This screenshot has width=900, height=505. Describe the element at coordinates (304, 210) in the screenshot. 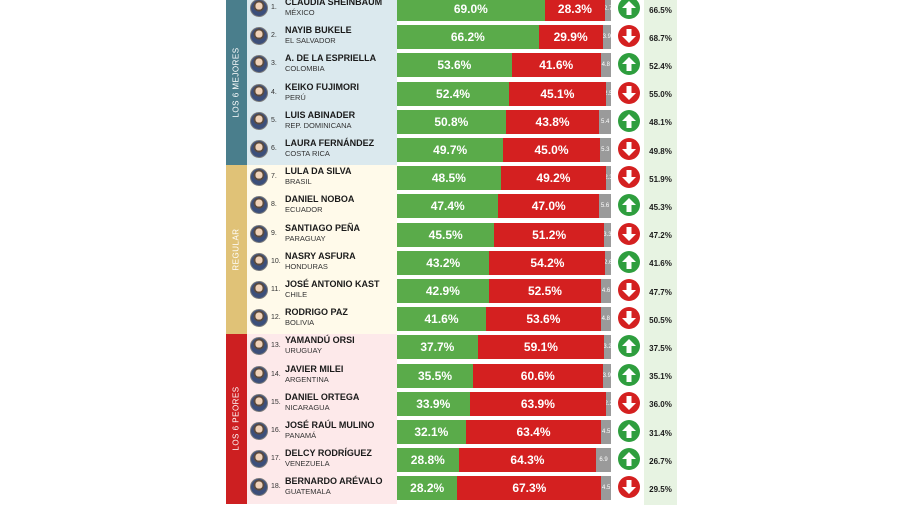

I see `candidate-country: ECUADOR` at that location.